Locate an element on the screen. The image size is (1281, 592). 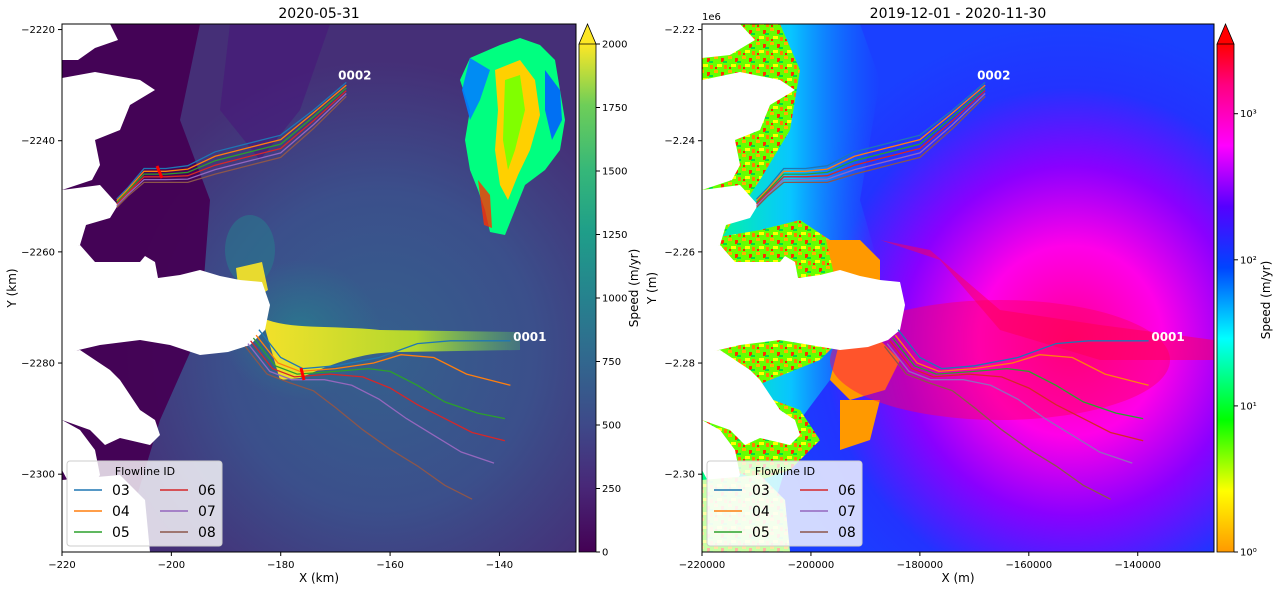
legend-right: Flowline ID 03 04 05 06 07 08 is located at coordinates (784, 503).